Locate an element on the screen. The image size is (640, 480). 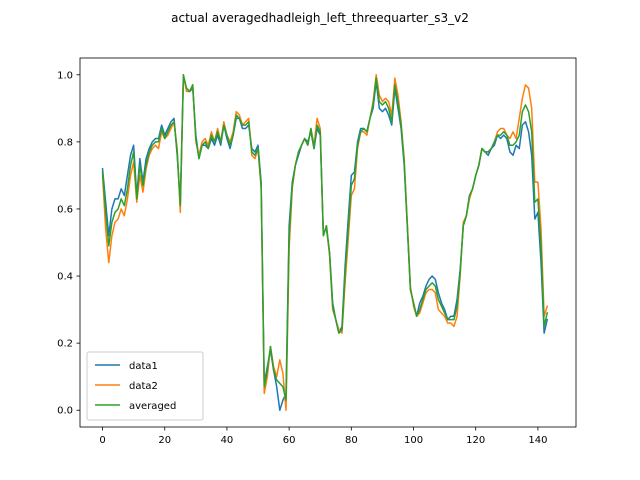
x-tick-label: 100 is located at coordinates (413, 440).